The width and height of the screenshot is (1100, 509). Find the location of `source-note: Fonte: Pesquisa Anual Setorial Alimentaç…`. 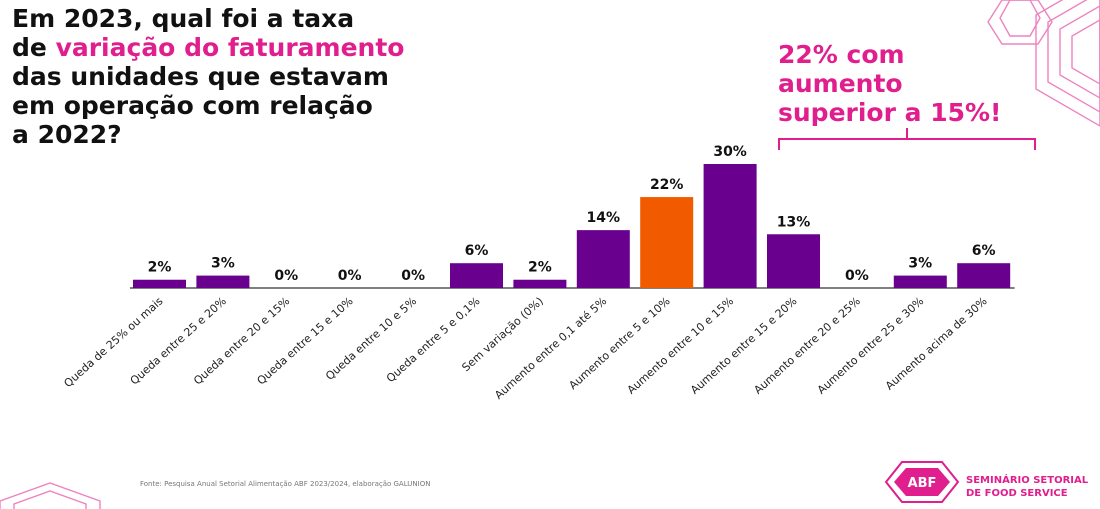

source-note: Fonte: Pesquisa Anual Setorial Alimentaç… is located at coordinates (285, 484).